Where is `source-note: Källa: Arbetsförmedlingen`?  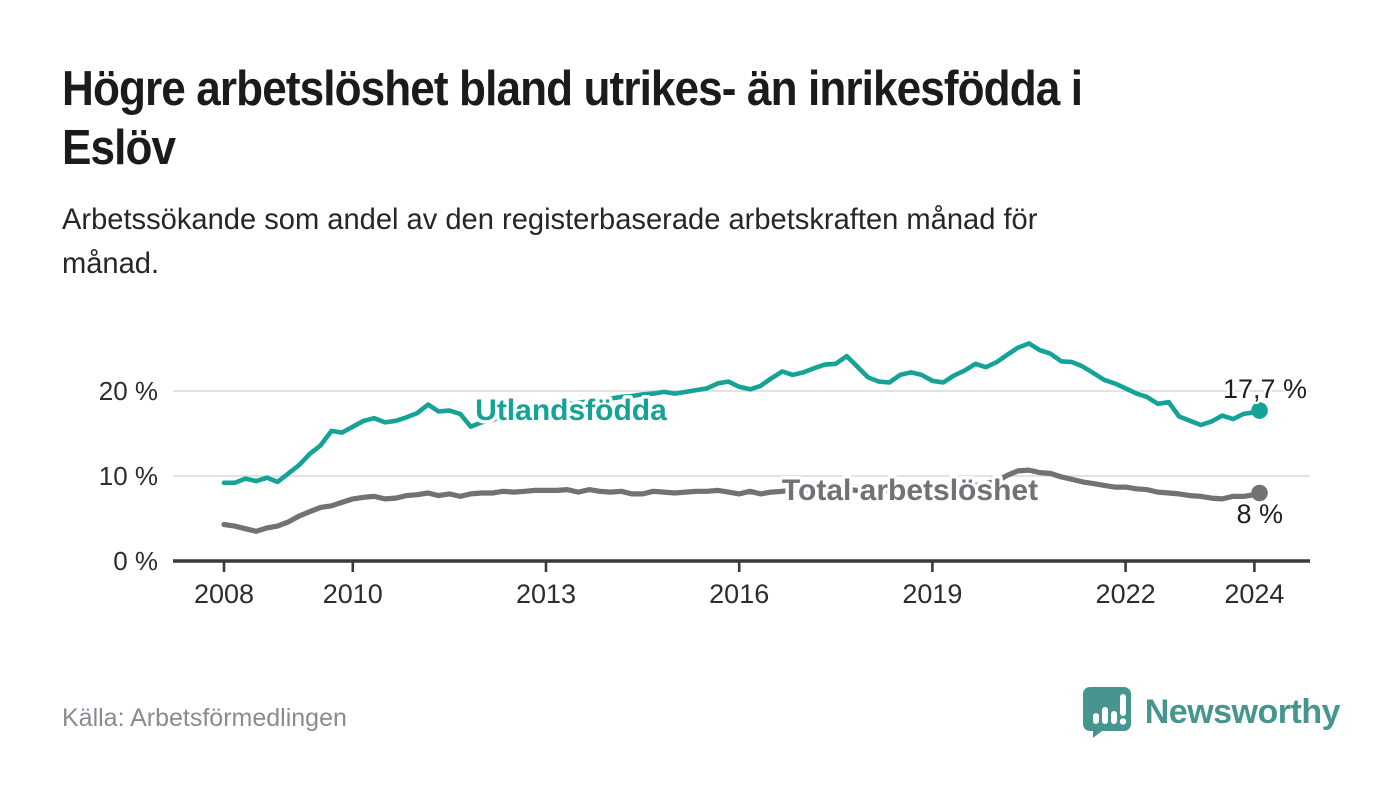
source-note: Källa: Arbetsförmedlingen is located at coordinates (204, 718).